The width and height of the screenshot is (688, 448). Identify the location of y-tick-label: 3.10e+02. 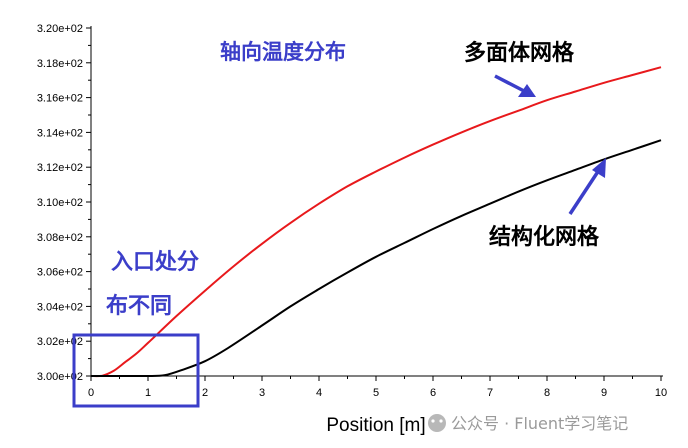
(60, 203).